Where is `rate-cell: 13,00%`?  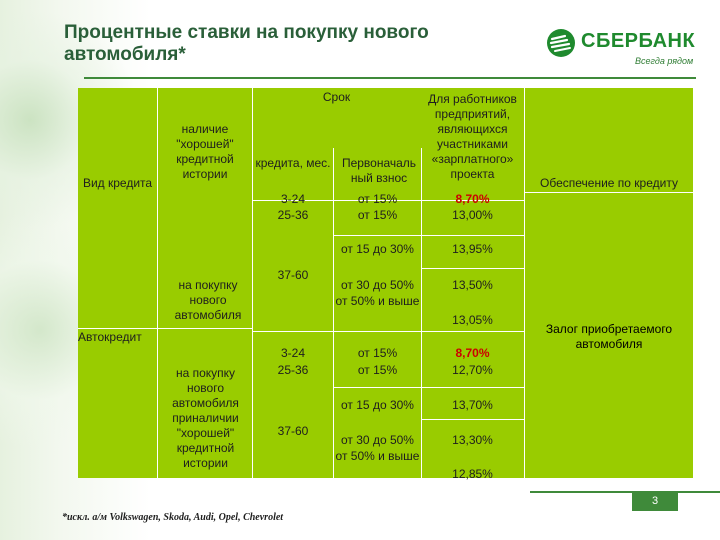 rate-cell: 13,00% is located at coordinates (472, 215).